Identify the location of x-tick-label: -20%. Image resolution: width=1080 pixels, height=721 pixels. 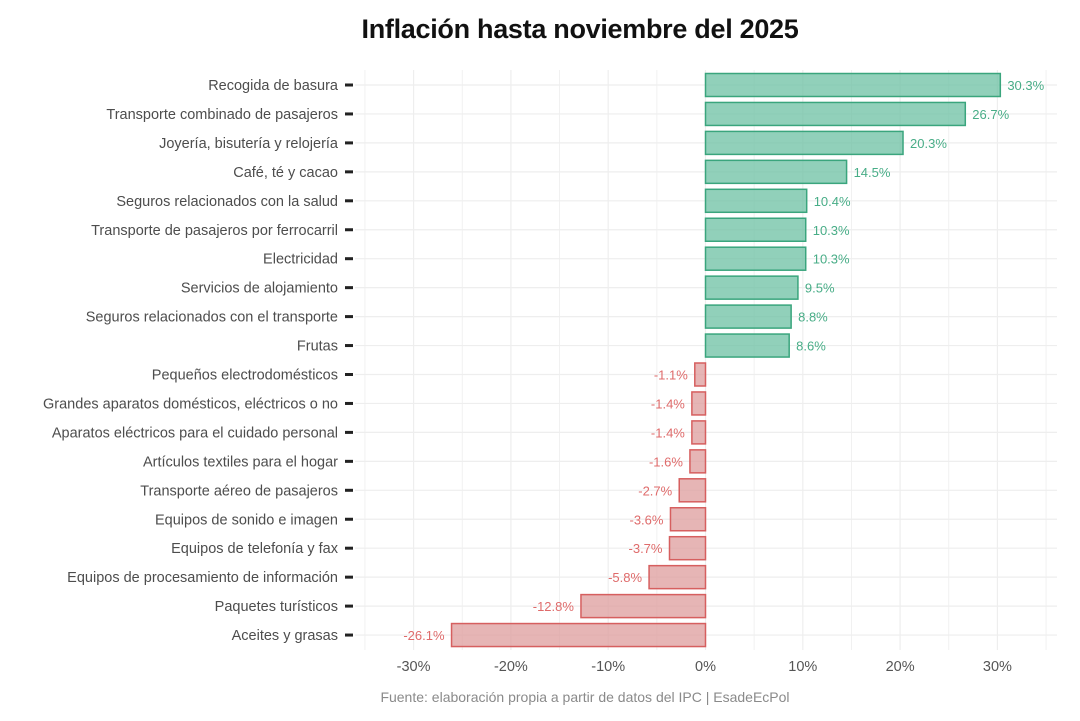
(511, 667).